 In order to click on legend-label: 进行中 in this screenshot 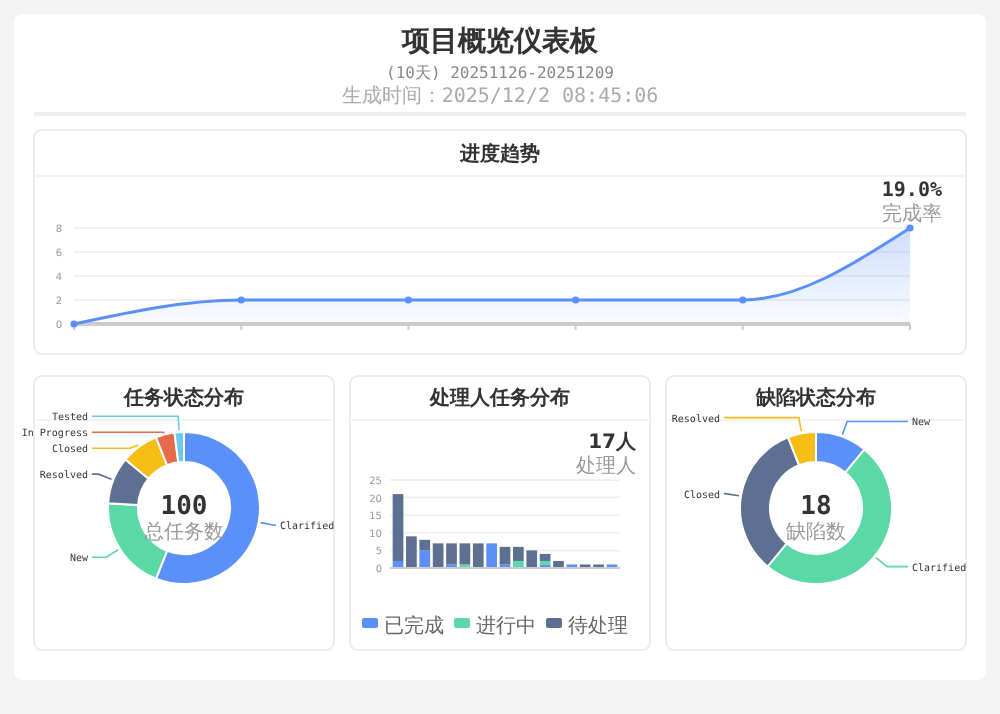, I will do `click(506, 626)`.